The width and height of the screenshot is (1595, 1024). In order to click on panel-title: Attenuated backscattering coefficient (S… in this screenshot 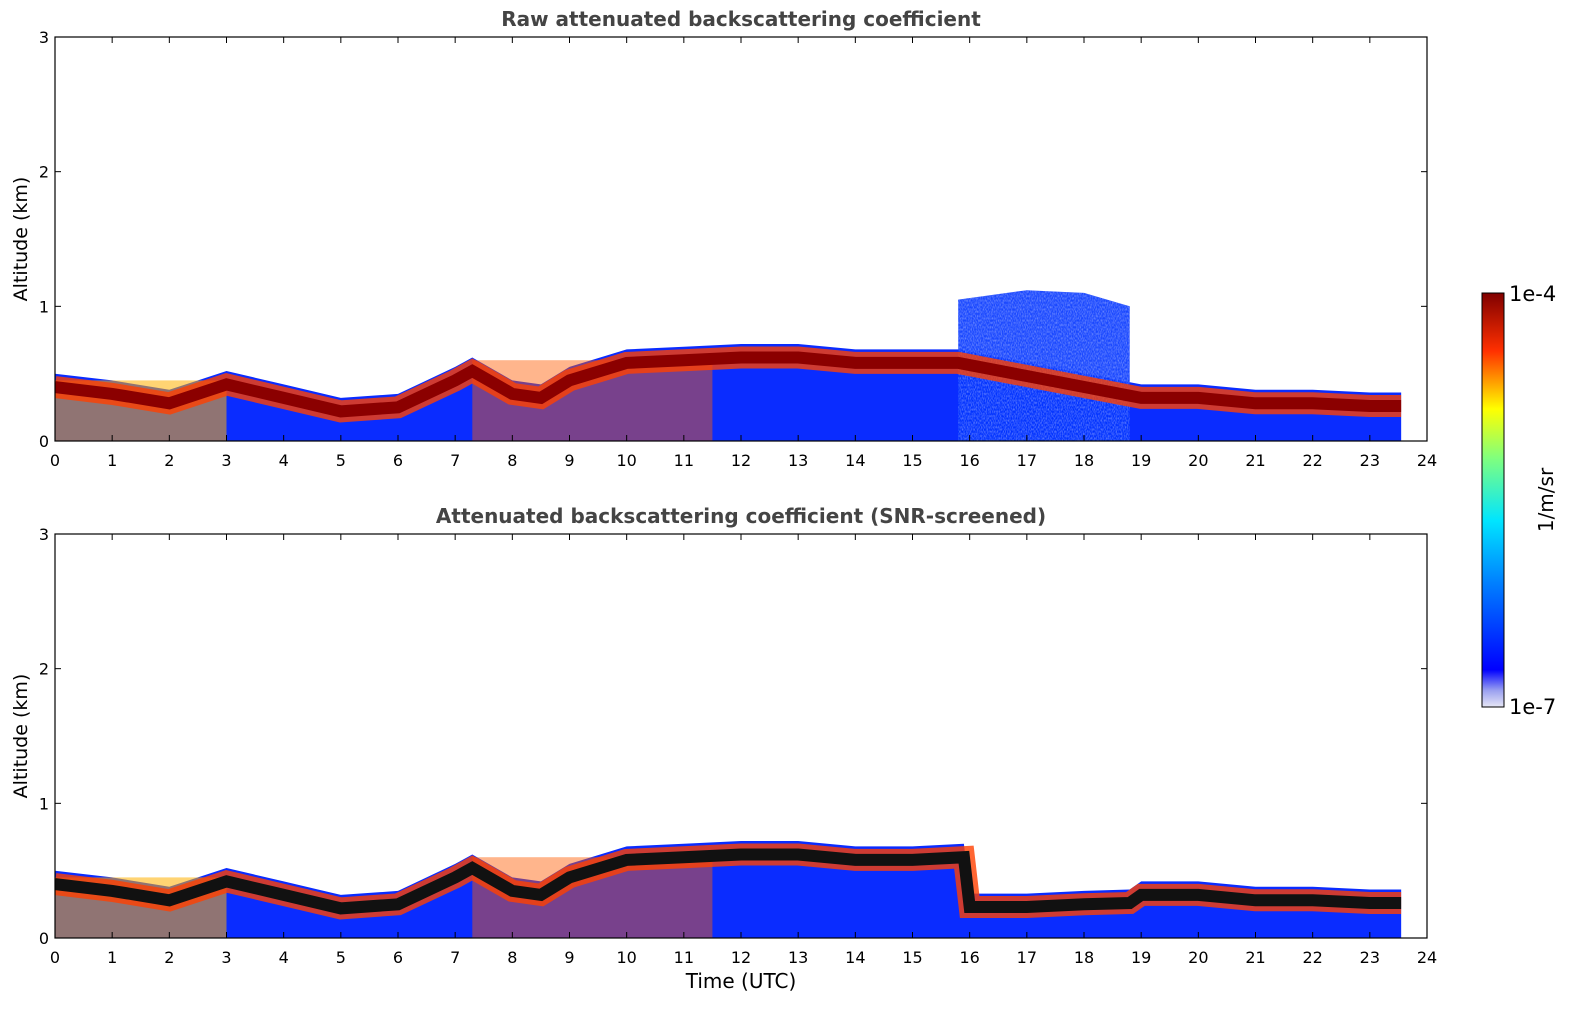, I will do `click(741, 516)`.